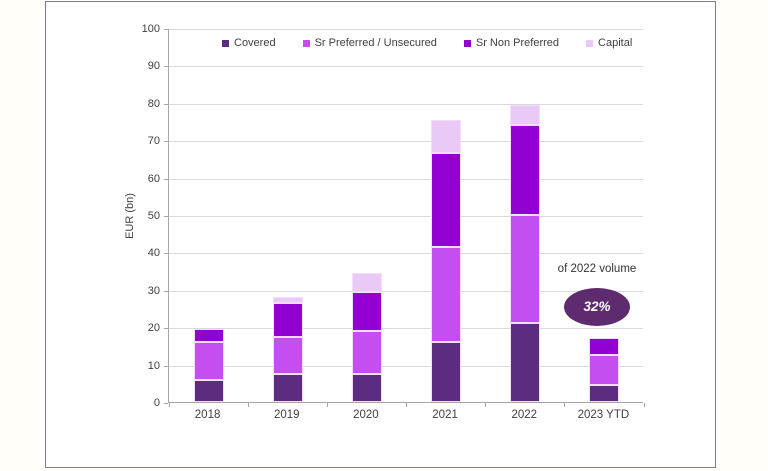  What do you see at coordinates (153, 103) in the screenshot?
I see `y-tick-label: 80` at bounding box center [153, 103].